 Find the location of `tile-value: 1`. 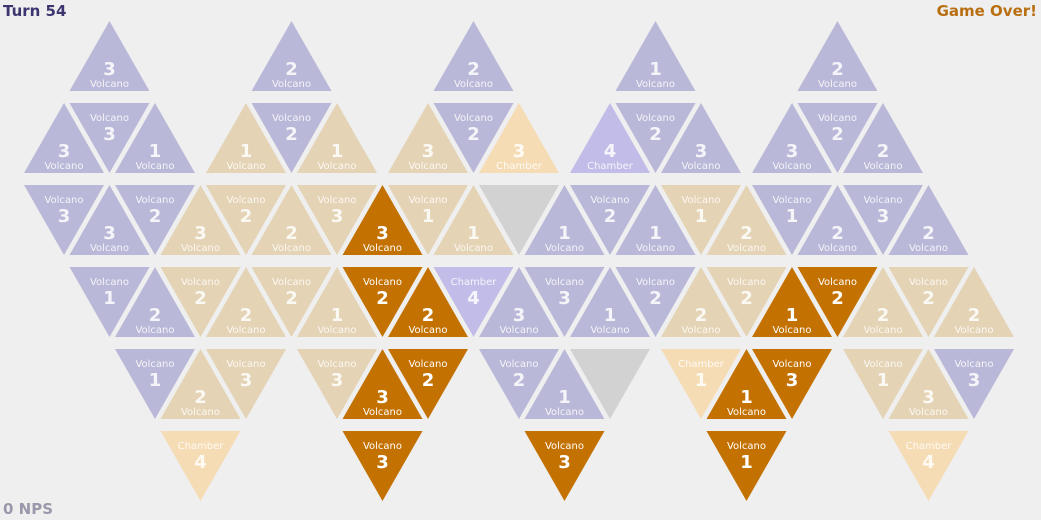

tile-value: 1 is located at coordinates (655, 69).